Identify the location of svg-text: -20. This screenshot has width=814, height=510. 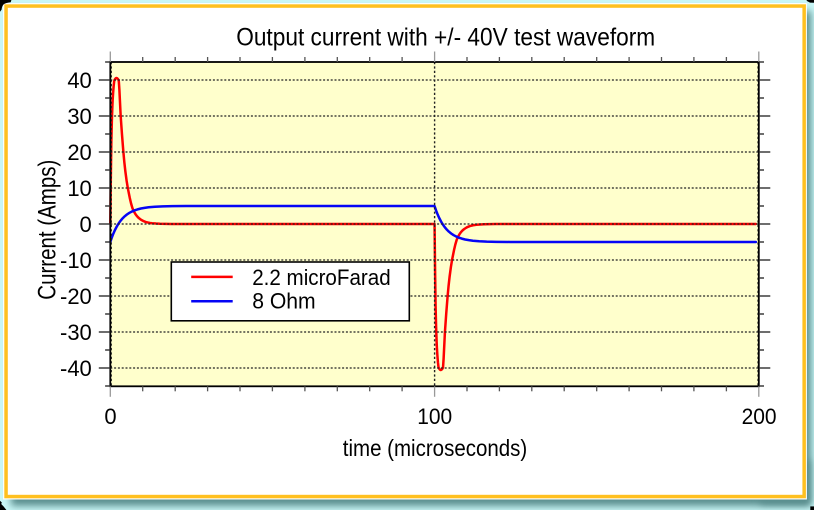
(76, 296).